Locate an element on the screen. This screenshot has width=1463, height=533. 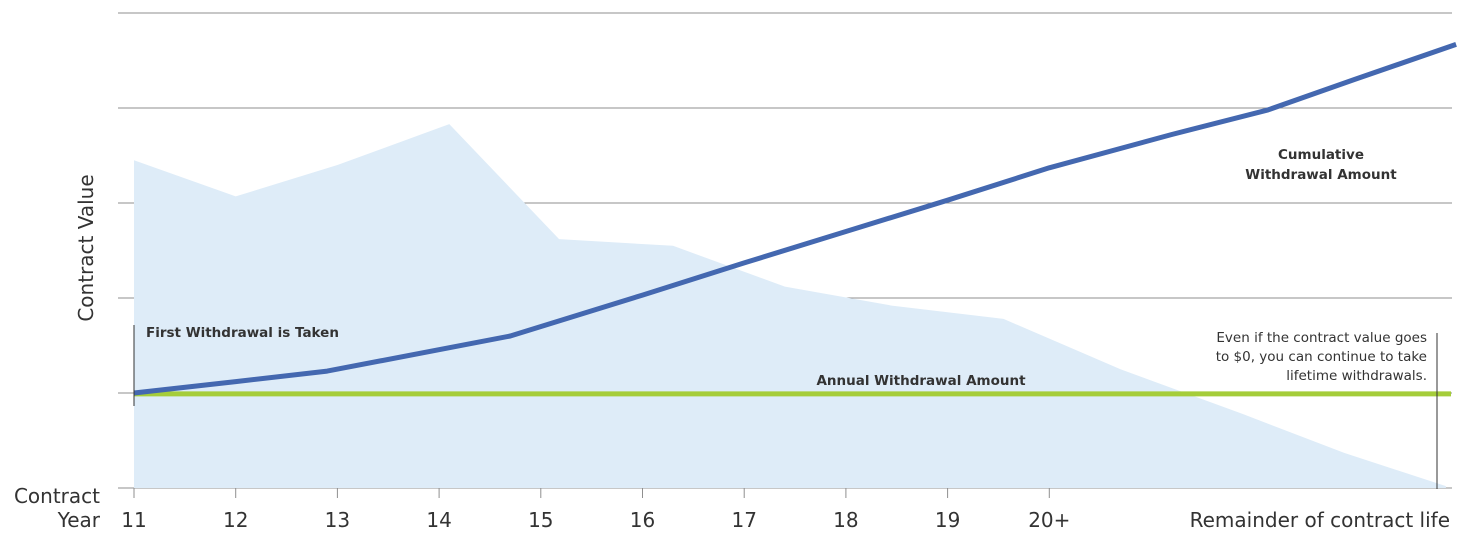
x-tick-label-remainder: Remainder of contract life is located at coordinates (1320, 520).